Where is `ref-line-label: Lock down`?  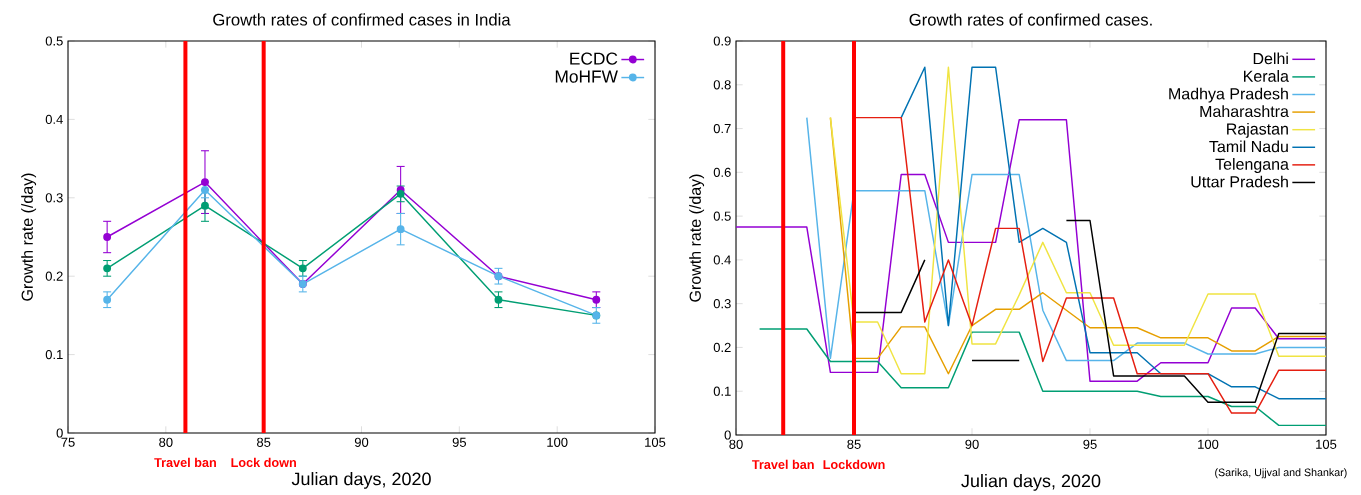 ref-line-label: Lock down is located at coordinates (263, 462).